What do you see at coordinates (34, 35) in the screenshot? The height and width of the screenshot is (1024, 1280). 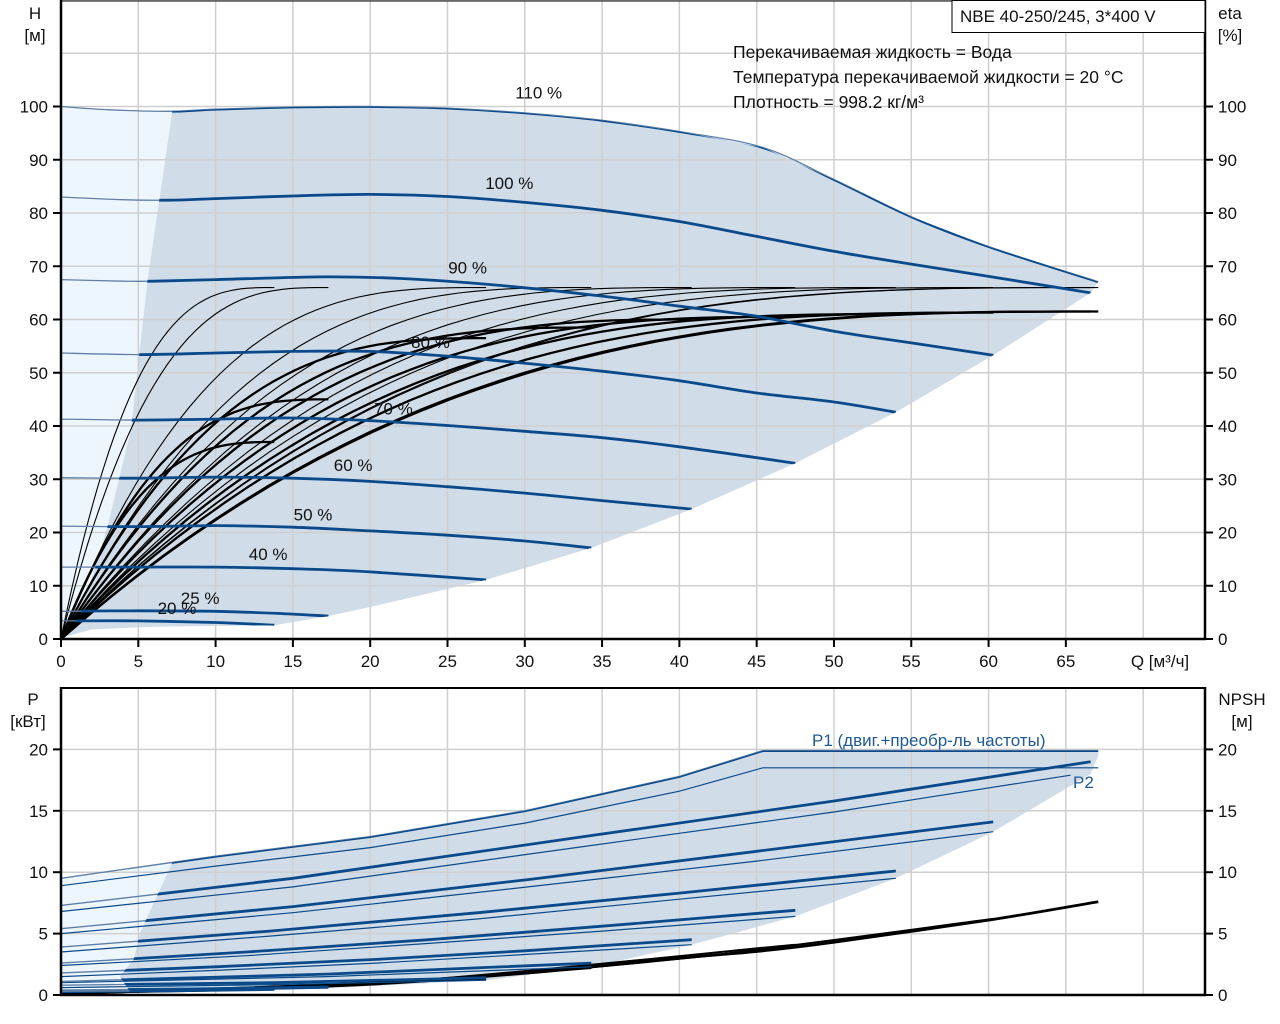 I see `h-axis-unit: [м]` at bounding box center [34, 35].